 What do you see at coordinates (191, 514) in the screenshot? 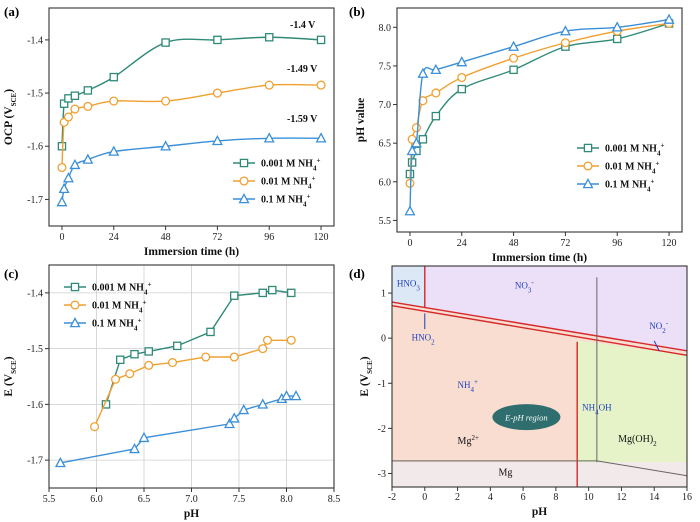
I see `x-axis-label: pH` at bounding box center [191, 514].